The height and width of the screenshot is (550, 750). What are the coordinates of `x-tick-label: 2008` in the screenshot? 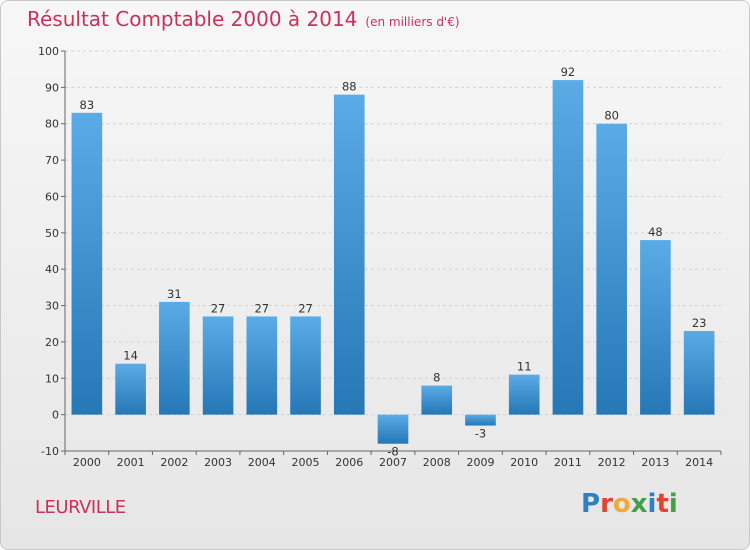 It's located at (437, 462).